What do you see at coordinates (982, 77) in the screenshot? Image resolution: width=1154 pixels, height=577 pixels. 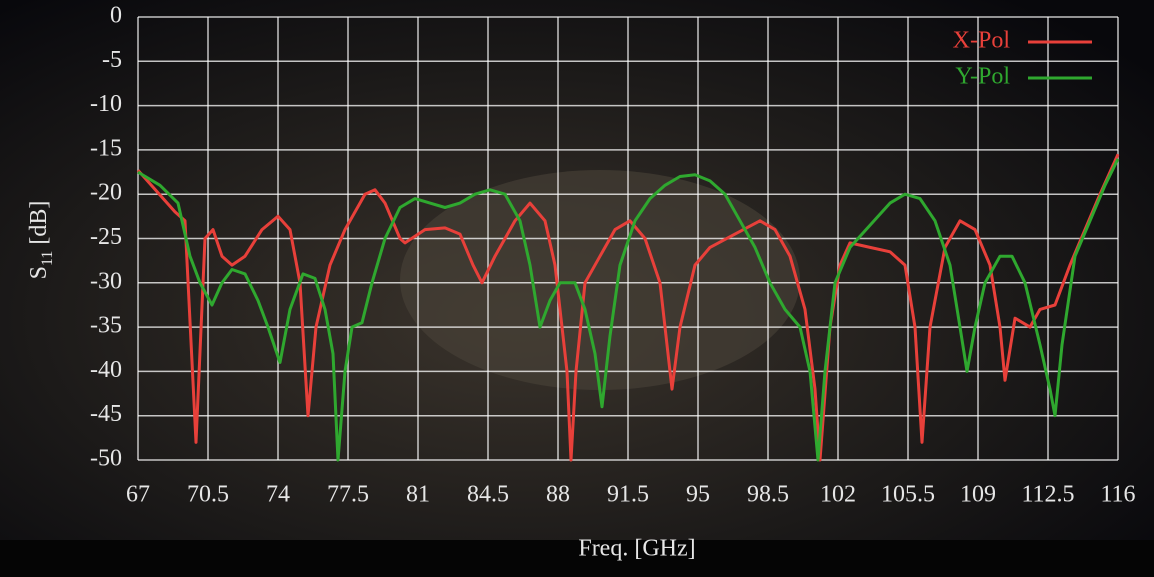 I see `legend-label: Y-Pol` at bounding box center [982, 77].